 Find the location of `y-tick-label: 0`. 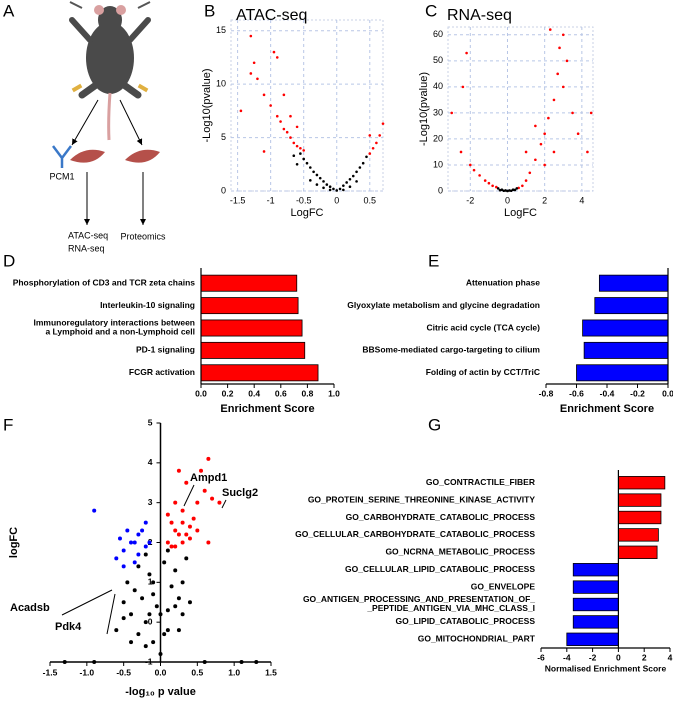

y-tick-label: 0 is located at coordinates (150, 621).